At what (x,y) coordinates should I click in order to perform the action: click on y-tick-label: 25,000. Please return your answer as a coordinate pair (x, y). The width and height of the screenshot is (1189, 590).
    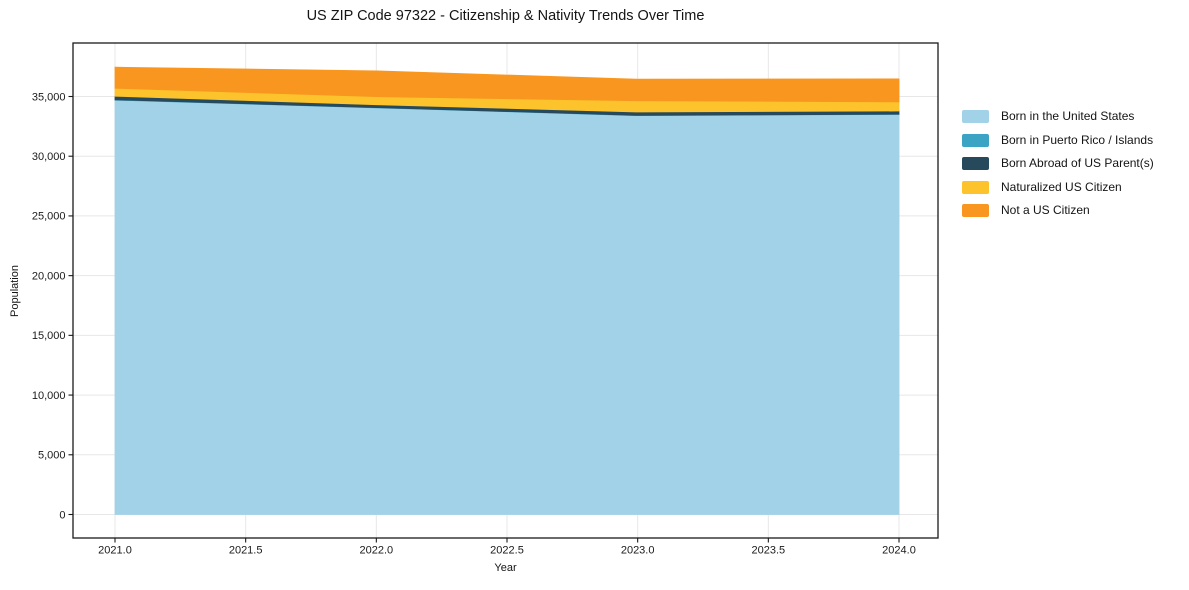
    Looking at the image, I should click on (49, 217).